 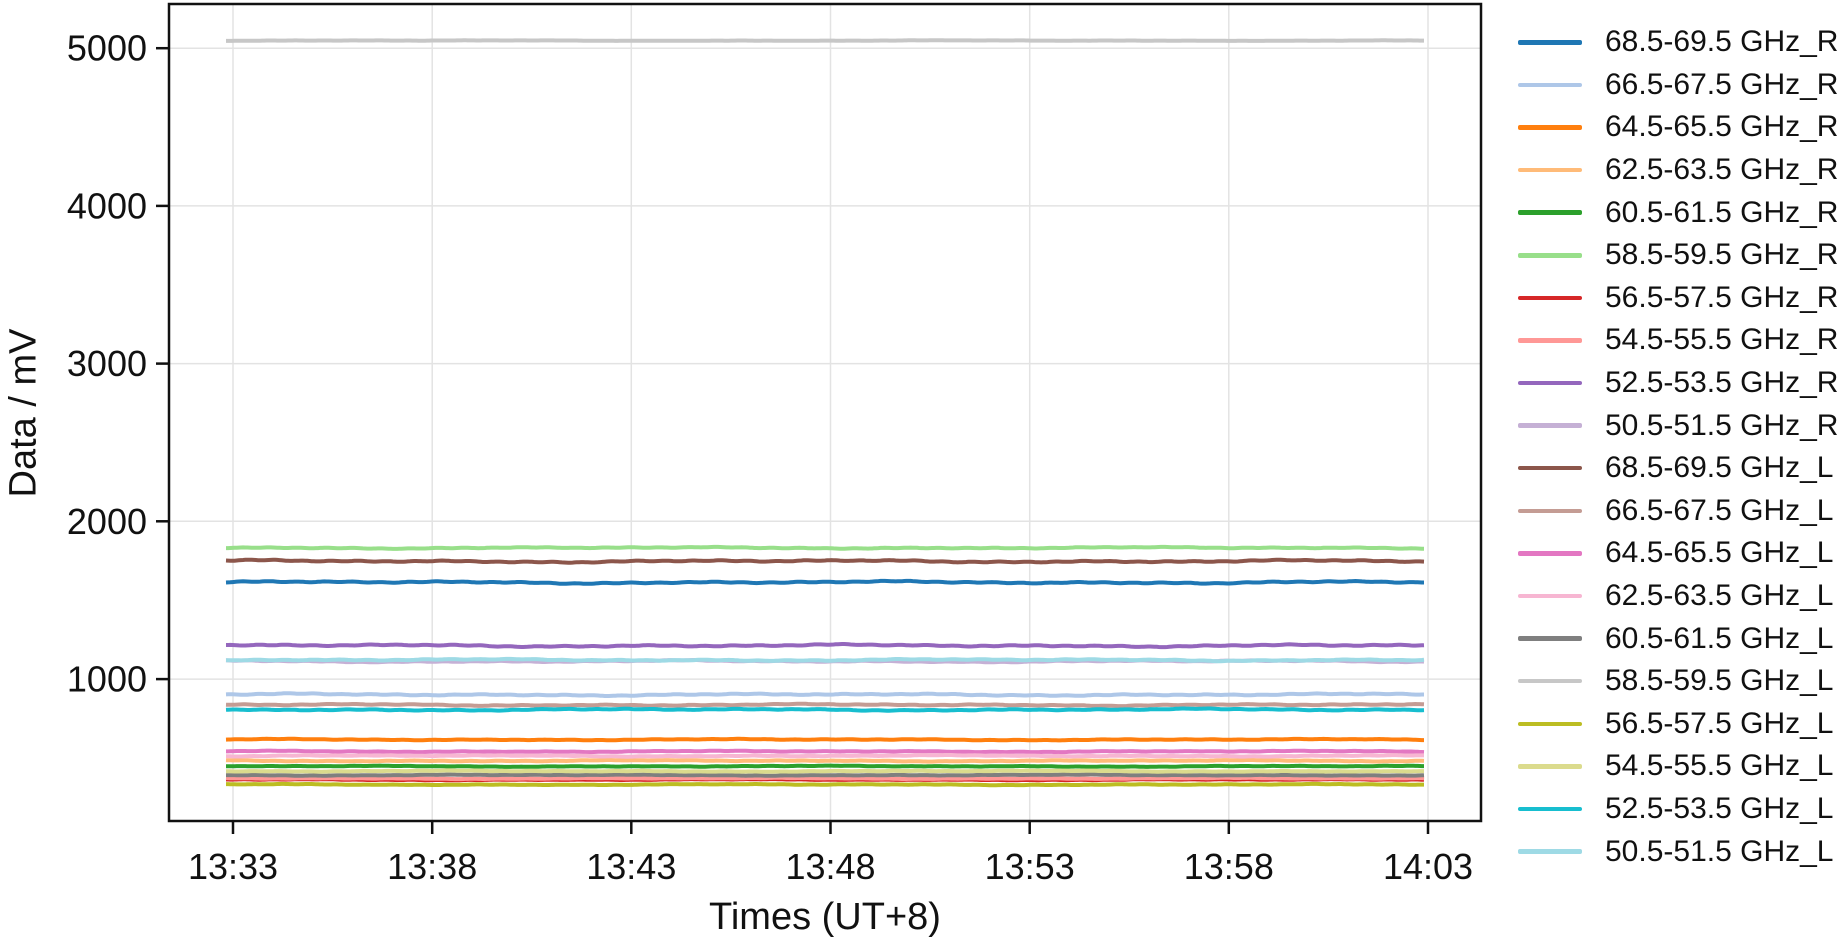 I want to click on legend-item: 52.5-53.5 GHz_R, so click(x=1678, y=383).